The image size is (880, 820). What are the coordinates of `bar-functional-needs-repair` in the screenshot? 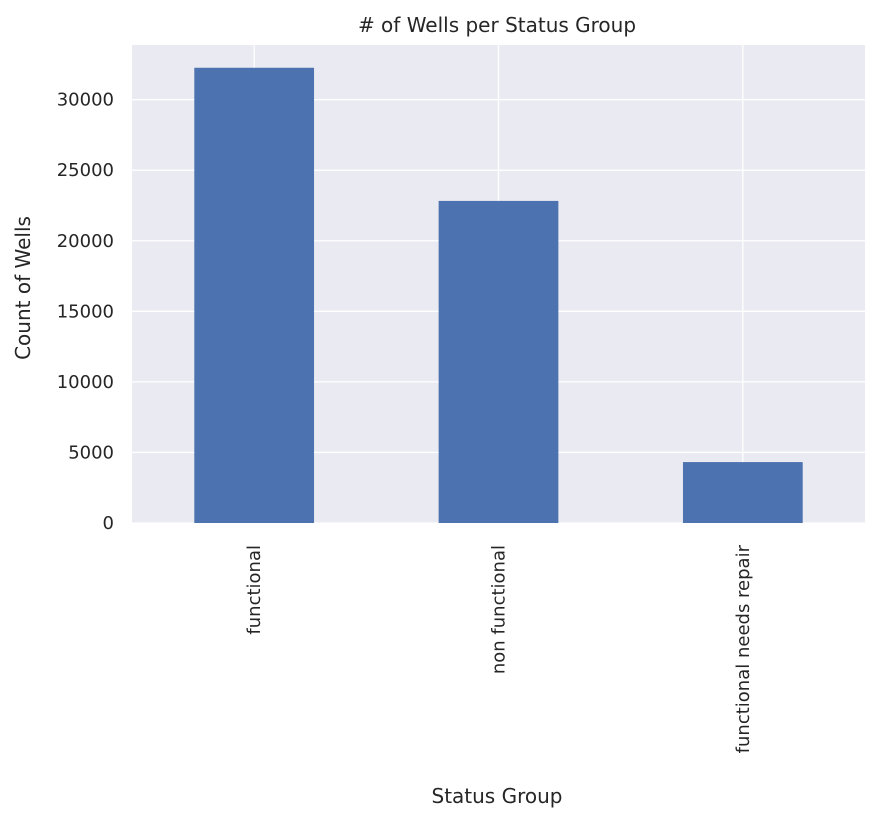 It's located at (742, 492).